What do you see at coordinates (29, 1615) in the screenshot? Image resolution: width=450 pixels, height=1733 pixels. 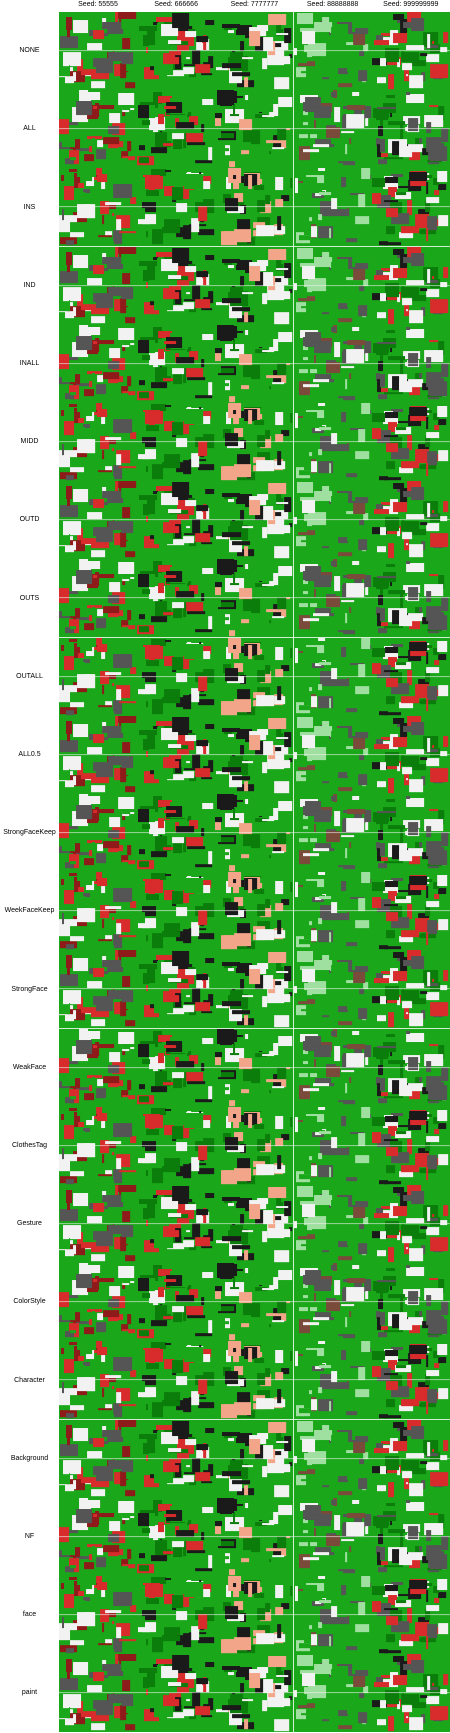 I see `row-label: face` at bounding box center [29, 1615].